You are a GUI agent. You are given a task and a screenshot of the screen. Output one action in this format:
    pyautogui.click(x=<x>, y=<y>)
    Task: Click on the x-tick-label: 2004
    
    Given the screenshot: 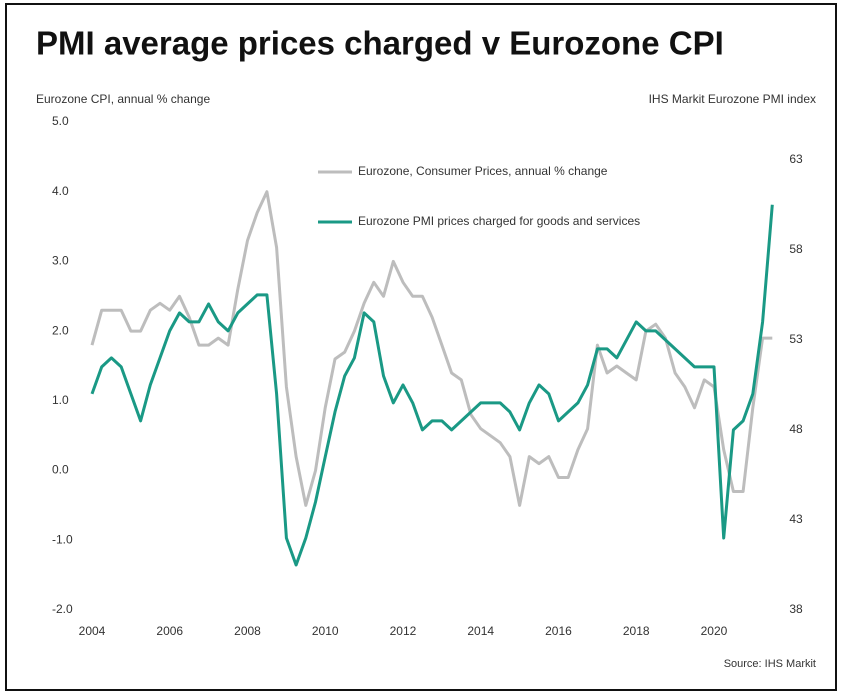 What is the action you would take?
    pyautogui.click(x=92, y=631)
    